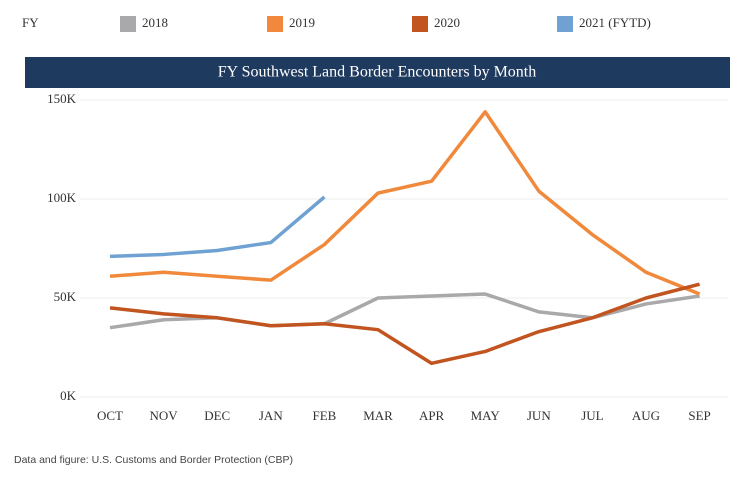 This screenshot has width=754, height=477. I want to click on x-tick-label: JAN, so click(271, 415).